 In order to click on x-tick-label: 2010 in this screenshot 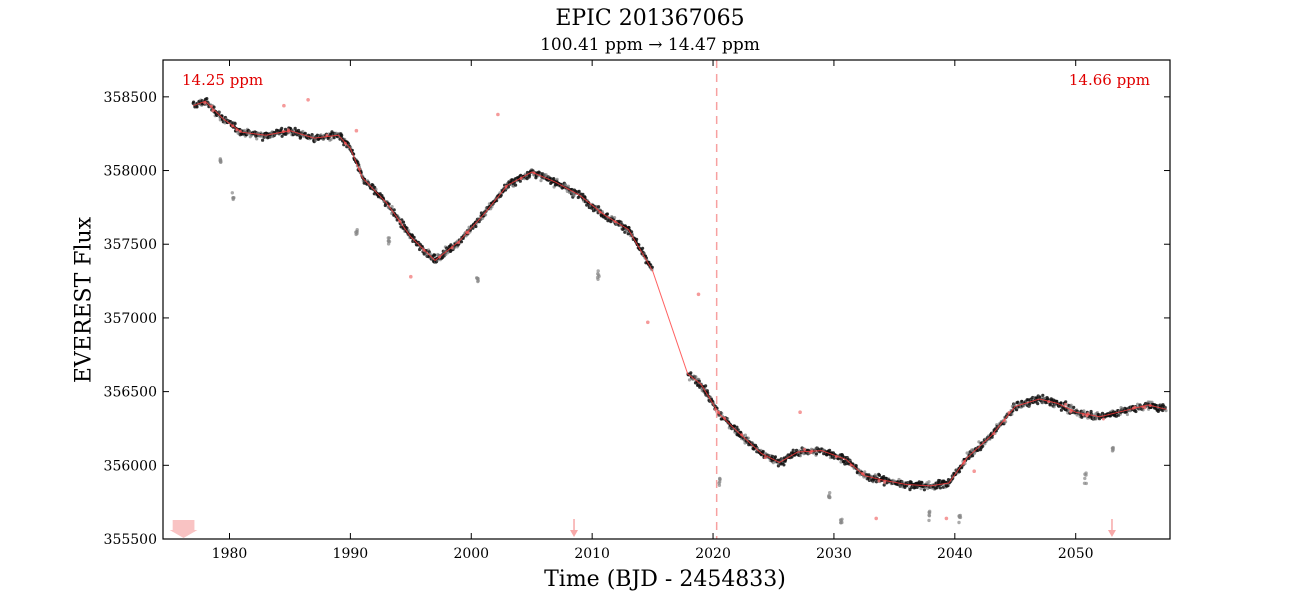, I will do `click(592, 554)`.